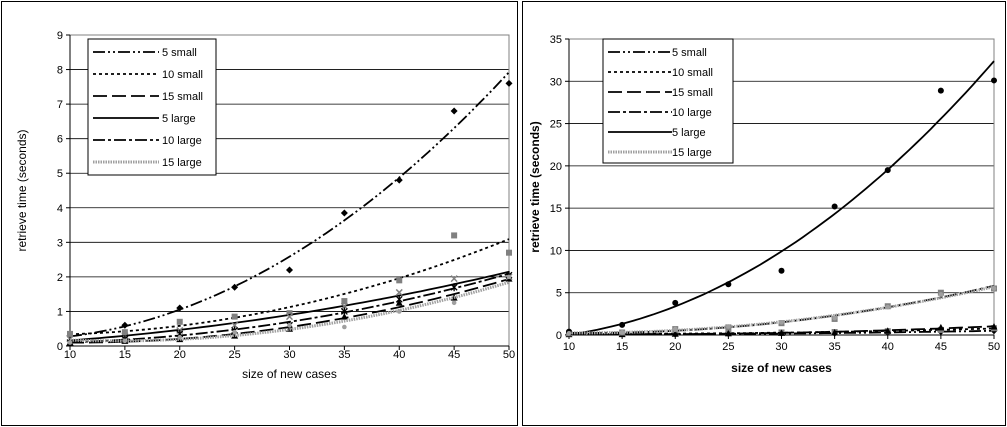  I want to click on y-tick-label: 3, so click(60, 243).